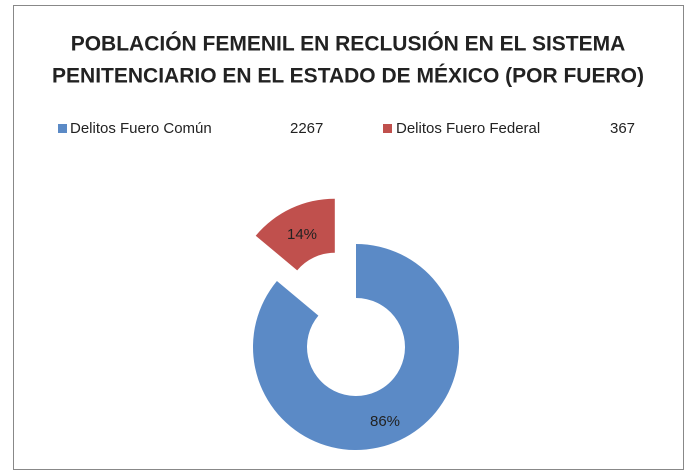 Image resolution: width=696 pixels, height=475 pixels. Describe the element at coordinates (141, 128) in the screenshot. I see `legend-label: Delitos Fuero Común` at that location.